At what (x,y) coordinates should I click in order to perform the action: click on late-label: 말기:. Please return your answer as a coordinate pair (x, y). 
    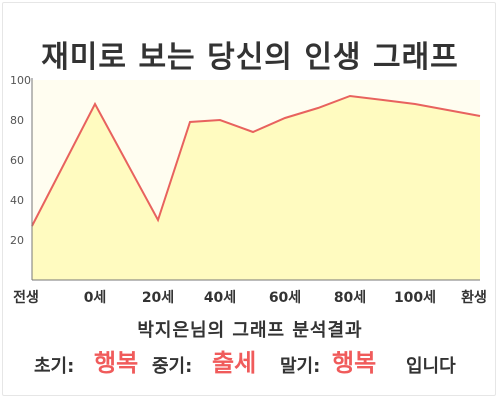
    Looking at the image, I should click on (300, 366).